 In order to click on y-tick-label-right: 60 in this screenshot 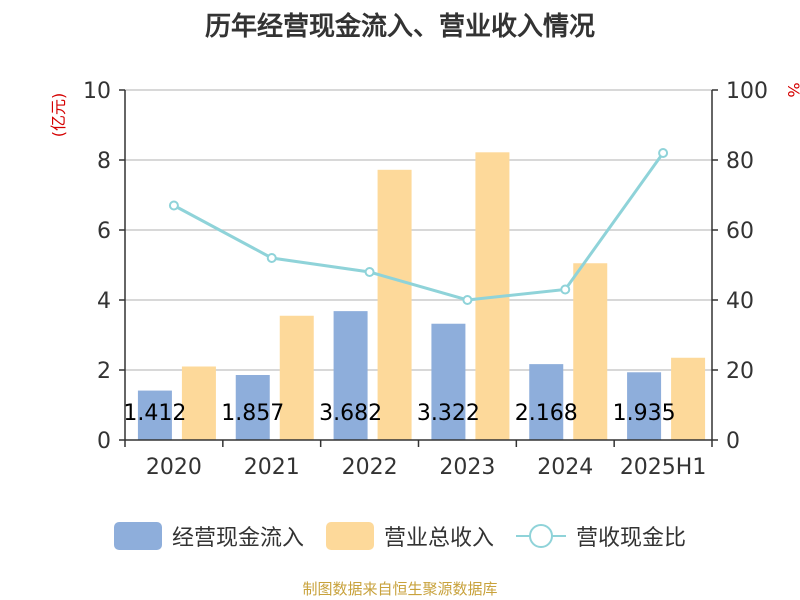, I will do `click(740, 231)`.